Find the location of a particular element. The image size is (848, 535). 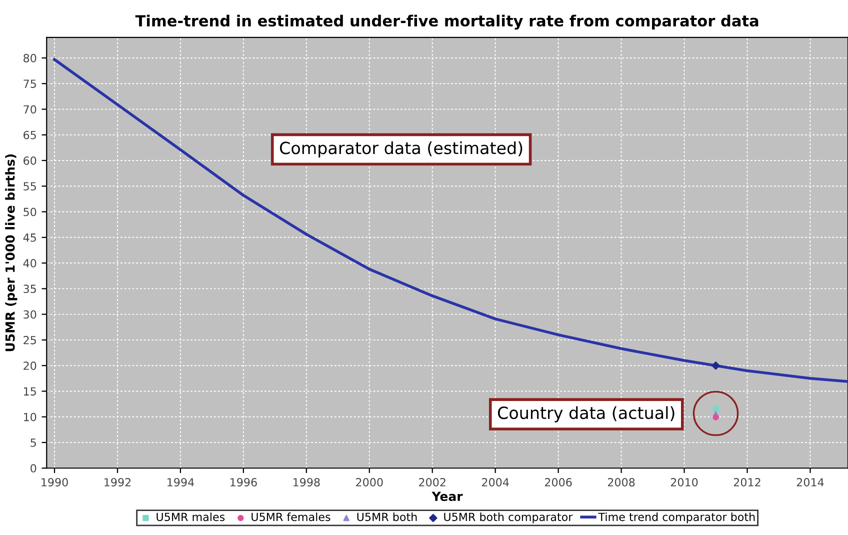

annotation: Country data (actual) is located at coordinates (586, 414).